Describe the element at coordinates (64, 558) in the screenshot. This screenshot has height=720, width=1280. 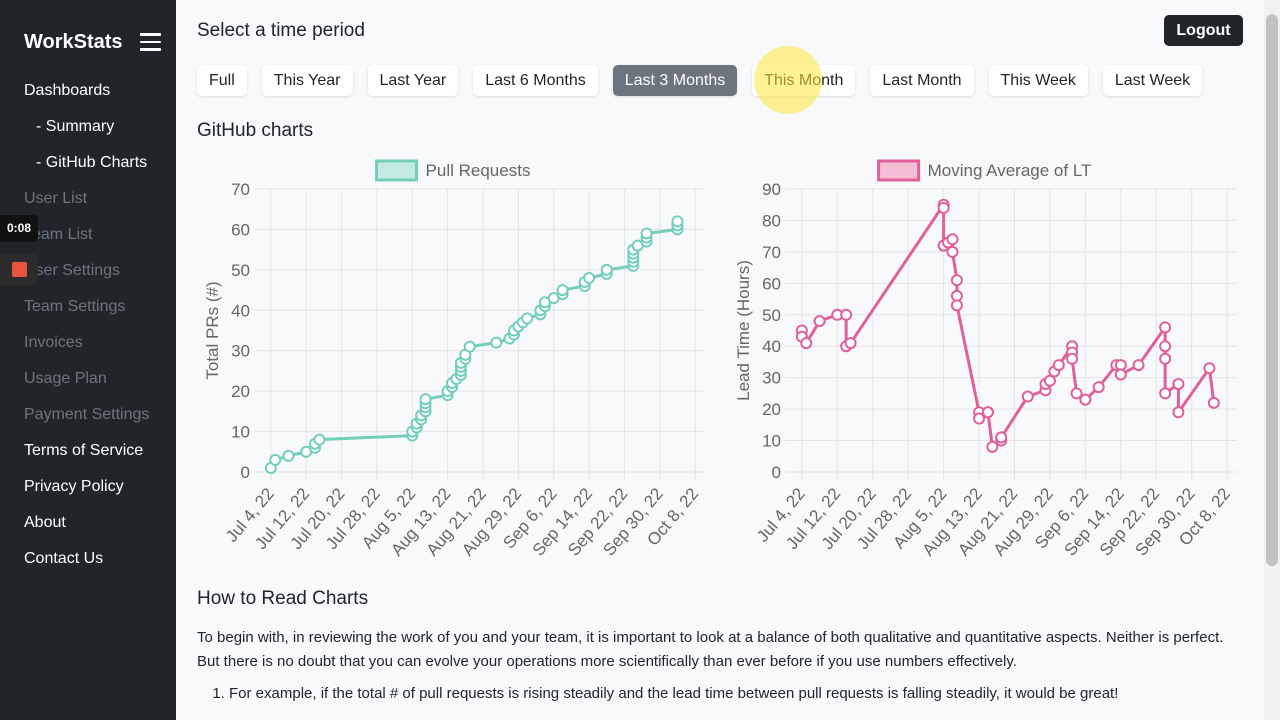
I see `nav-item: Contact Us` at that location.